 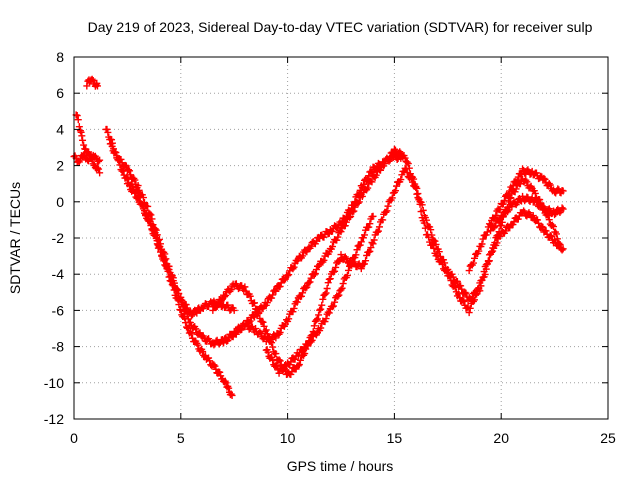 I want to click on x-tick-label: 15, so click(x=395, y=438).